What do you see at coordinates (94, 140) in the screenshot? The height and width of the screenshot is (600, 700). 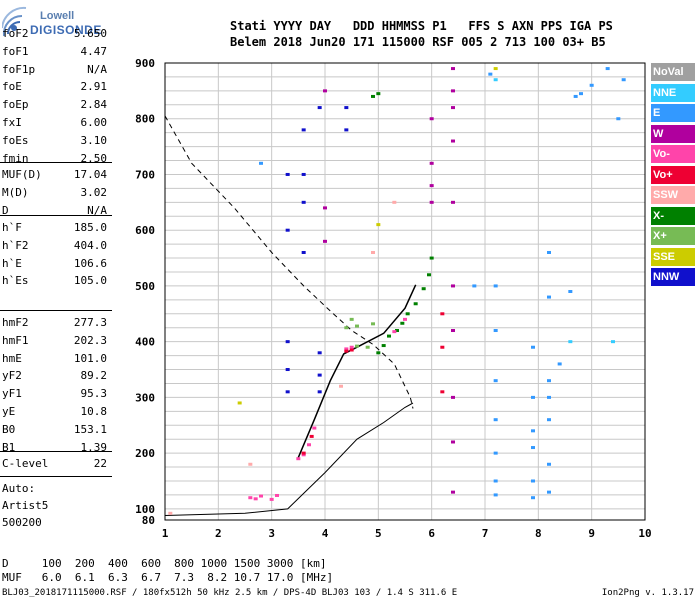 I see `param-value: 3.10` at bounding box center [94, 140].